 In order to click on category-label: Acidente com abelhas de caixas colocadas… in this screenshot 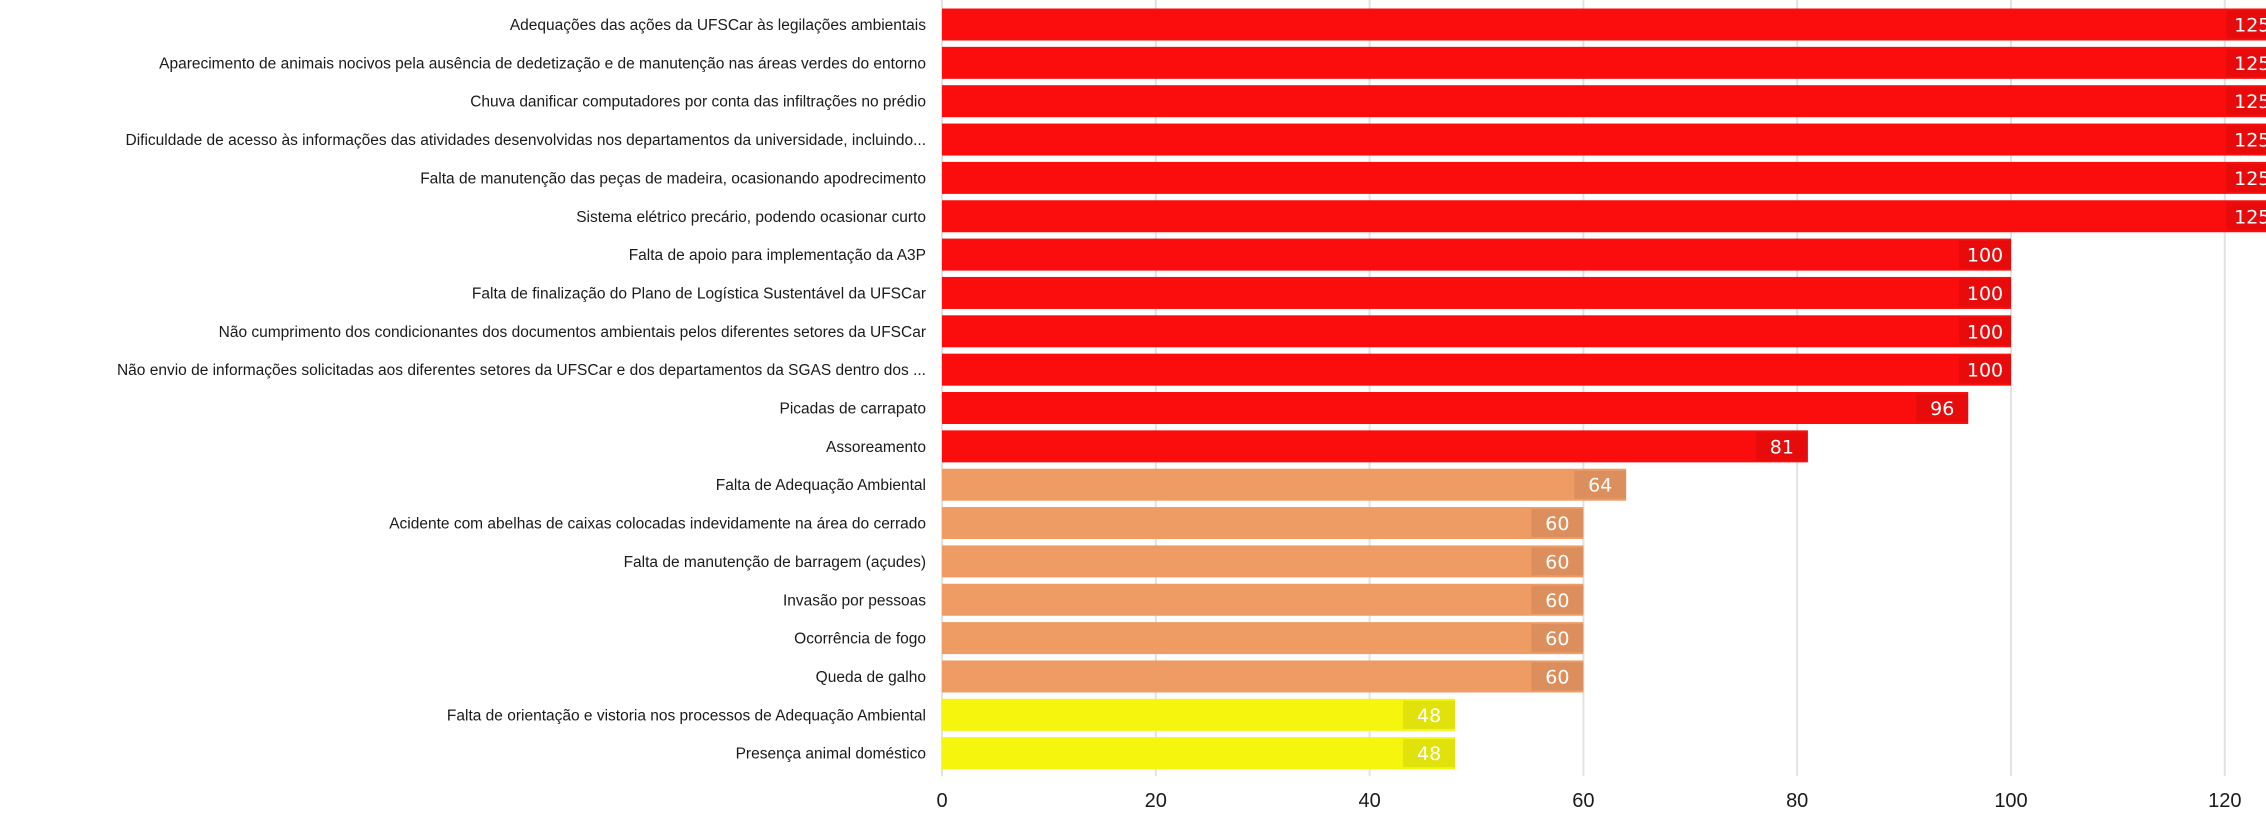, I will do `click(657, 524)`.